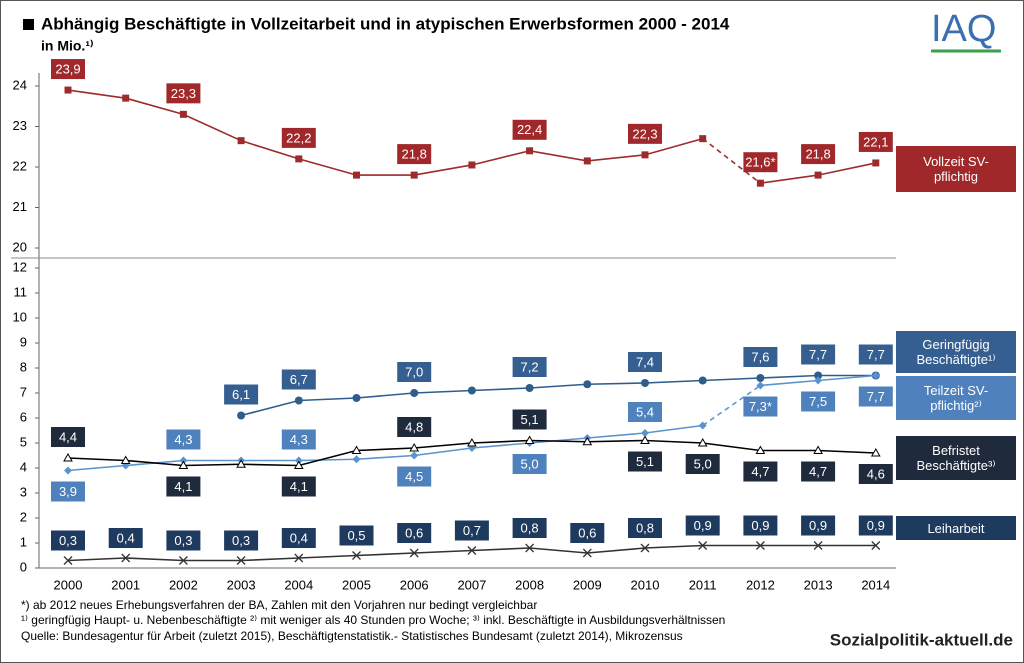 The height and width of the screenshot is (663, 1024). Describe the element at coordinates (23, 541) in the screenshot. I see `y-tick-label: 1` at that location.